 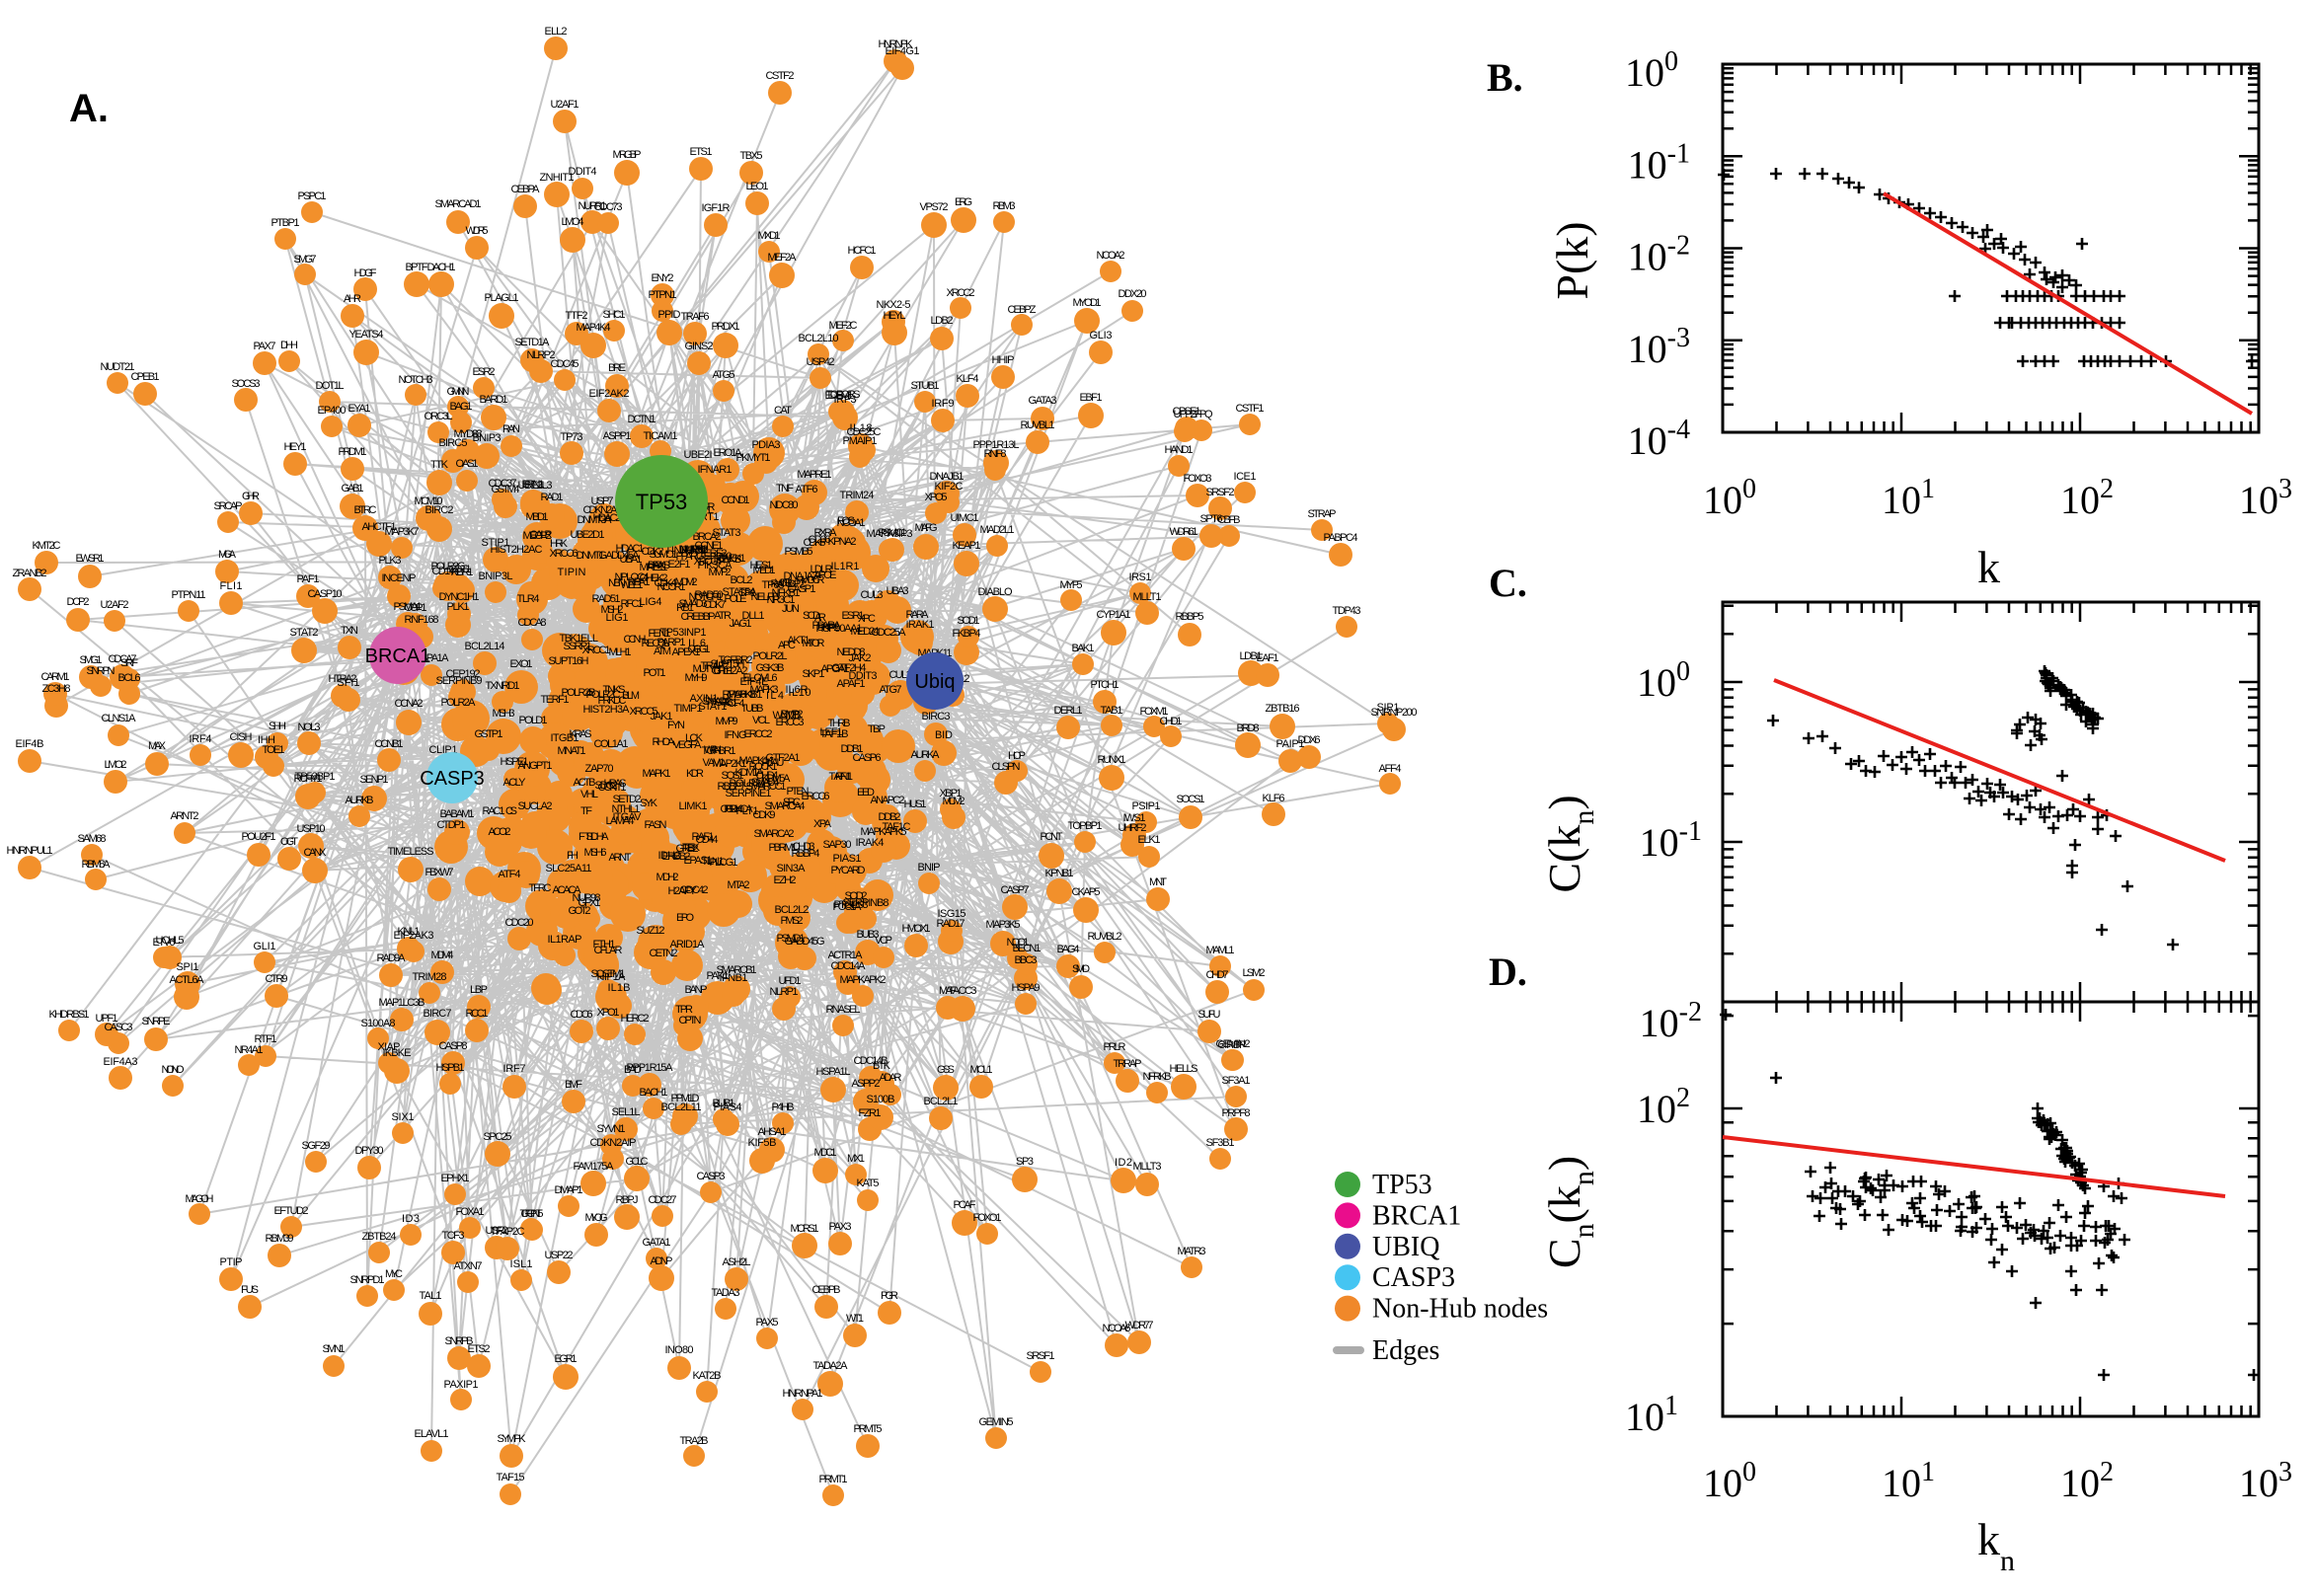 I want to click on svg-text: U2AF2, so click(x=115, y=605).